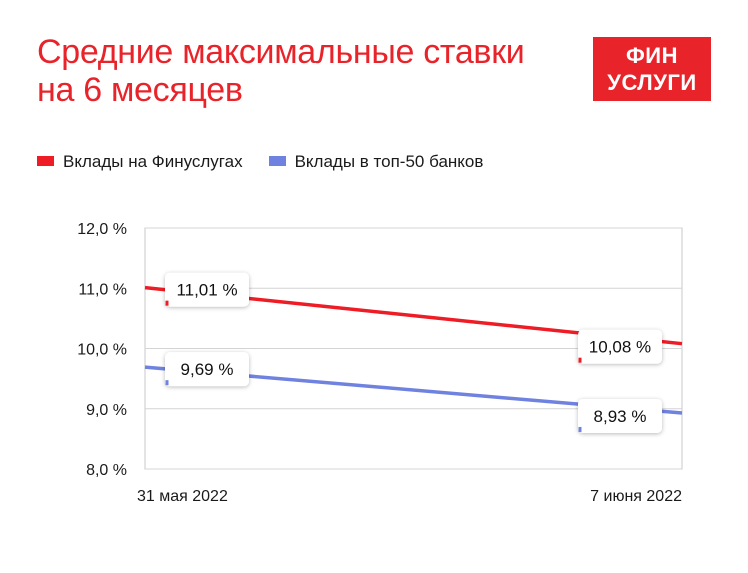 The width and height of the screenshot is (748, 573). Describe the element at coordinates (106, 470) in the screenshot. I see `y-tick-label: 8,0 %` at that location.